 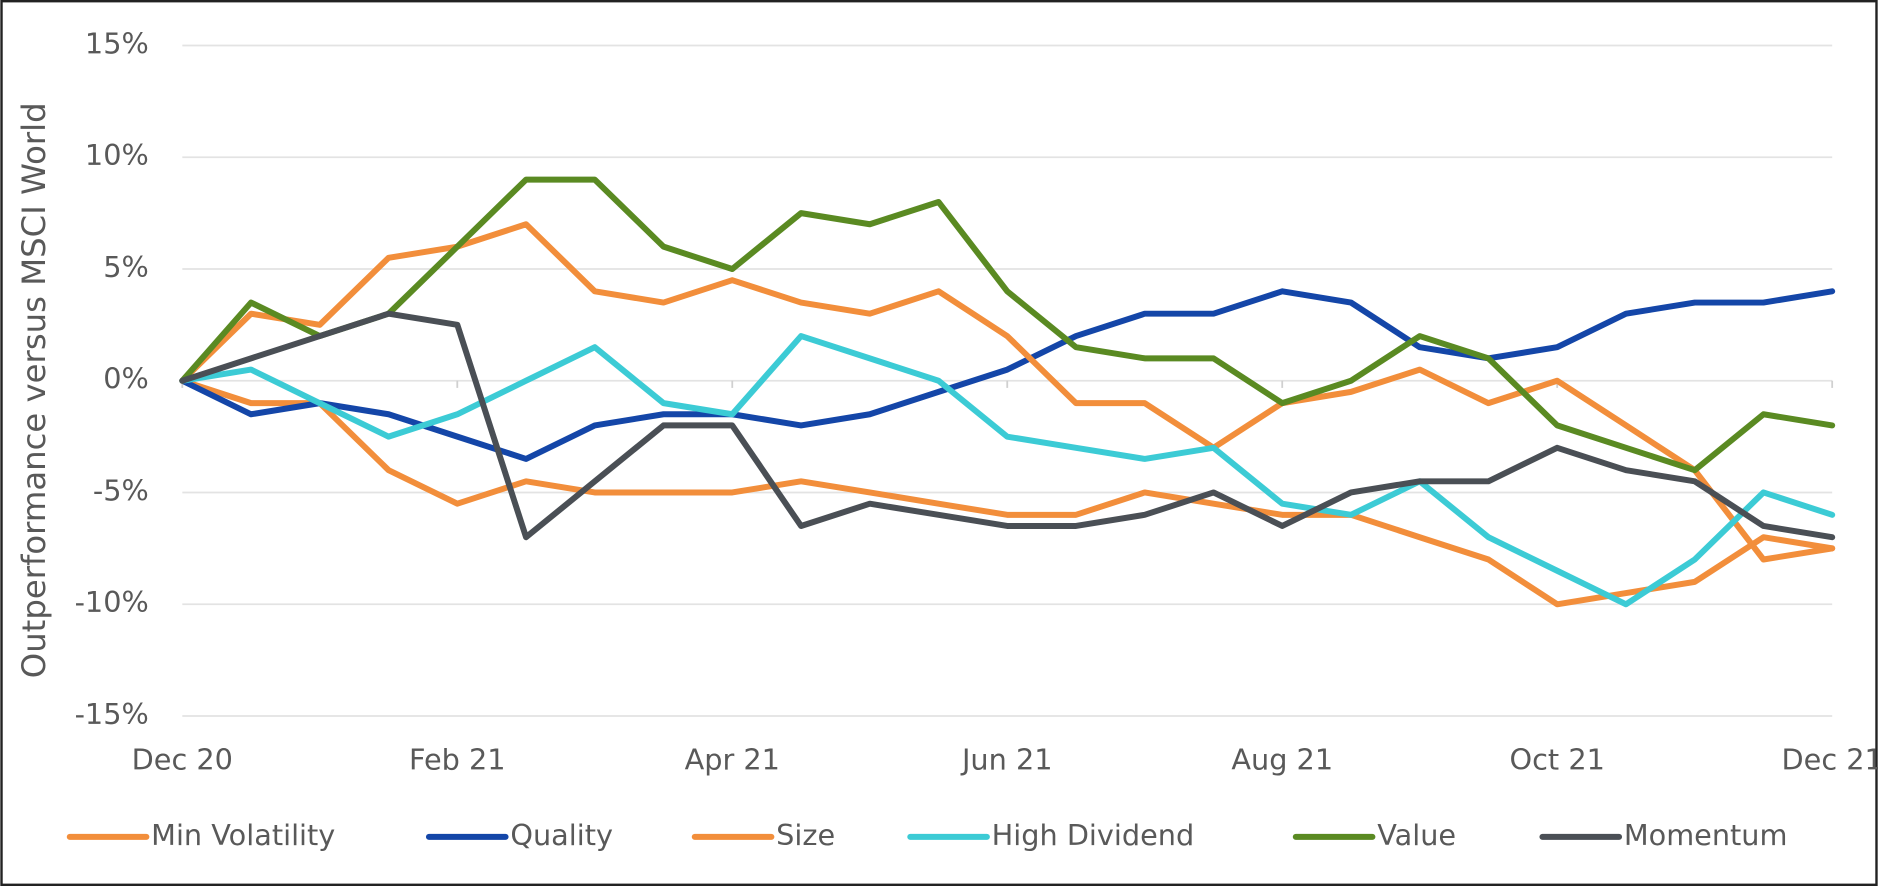 I want to click on y-tick-label: 5%, so click(x=126, y=267).